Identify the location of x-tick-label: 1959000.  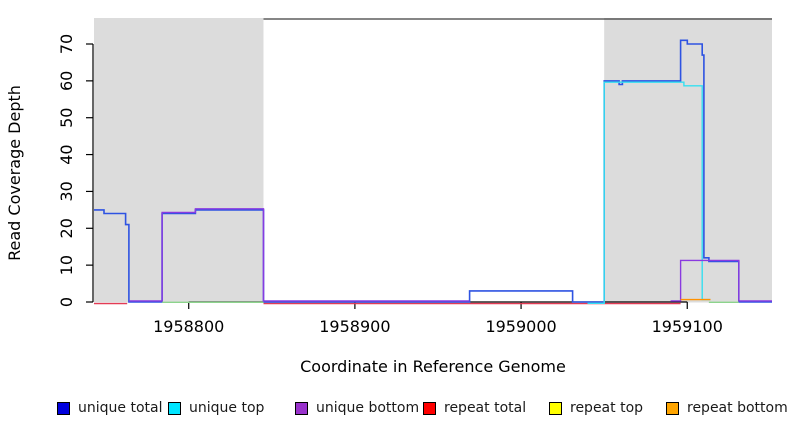
(520, 326).